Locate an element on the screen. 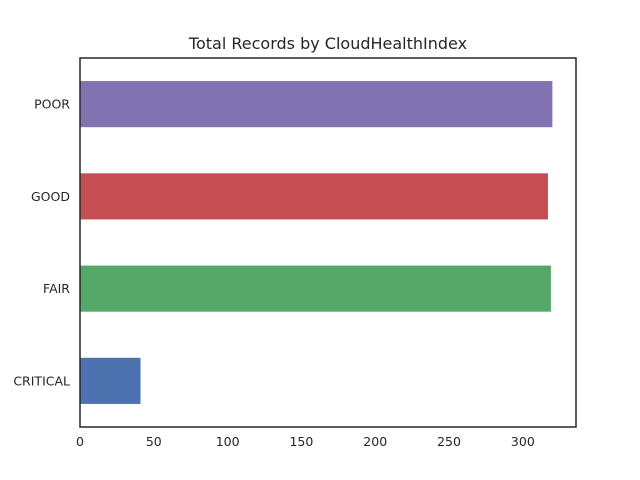 The width and height of the screenshot is (640, 480). x-tick-label: 0 is located at coordinates (80, 441).